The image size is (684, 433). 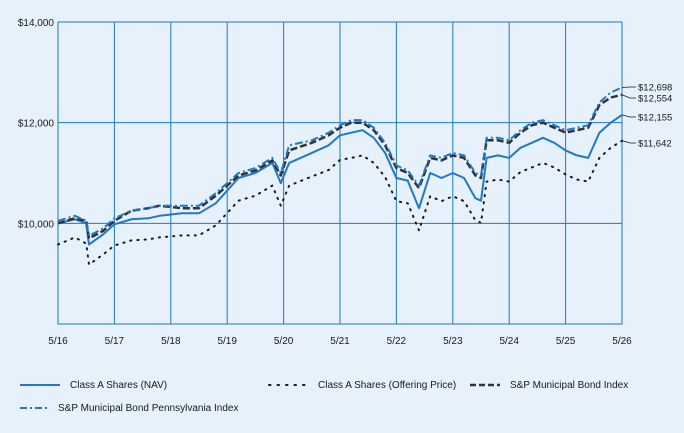 I want to click on legend-item-class-a-offering: Class A Shares (Offering Price), so click(x=362, y=385).